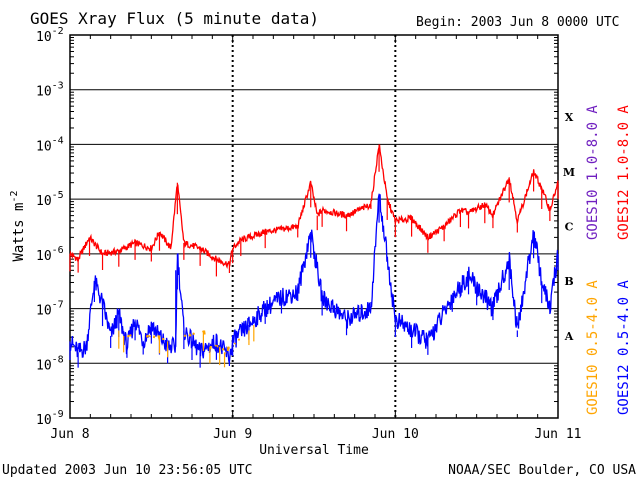 The height and width of the screenshot is (480, 640). I want to click on legend-label: GOES10 0.5-4.0 A, so click(593, 347).